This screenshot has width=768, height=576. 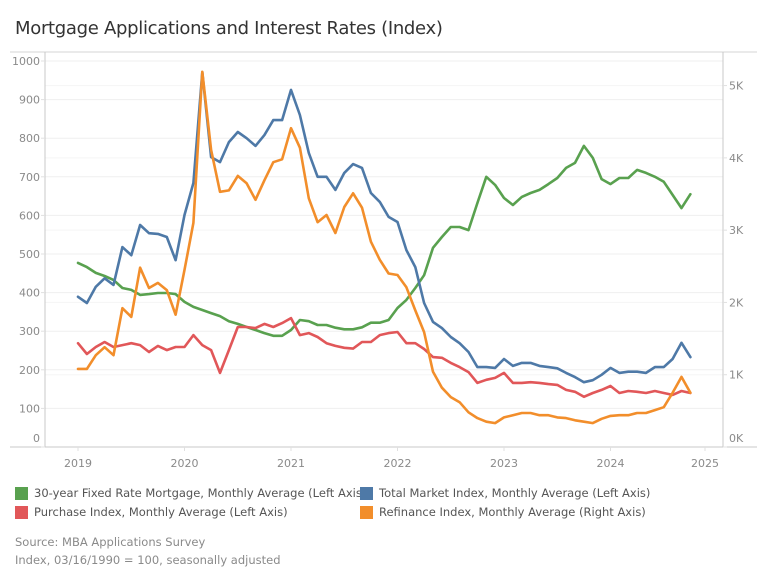 What do you see at coordinates (21, 512) in the screenshot?
I see `legend-swatch-purchase` at bounding box center [21, 512].